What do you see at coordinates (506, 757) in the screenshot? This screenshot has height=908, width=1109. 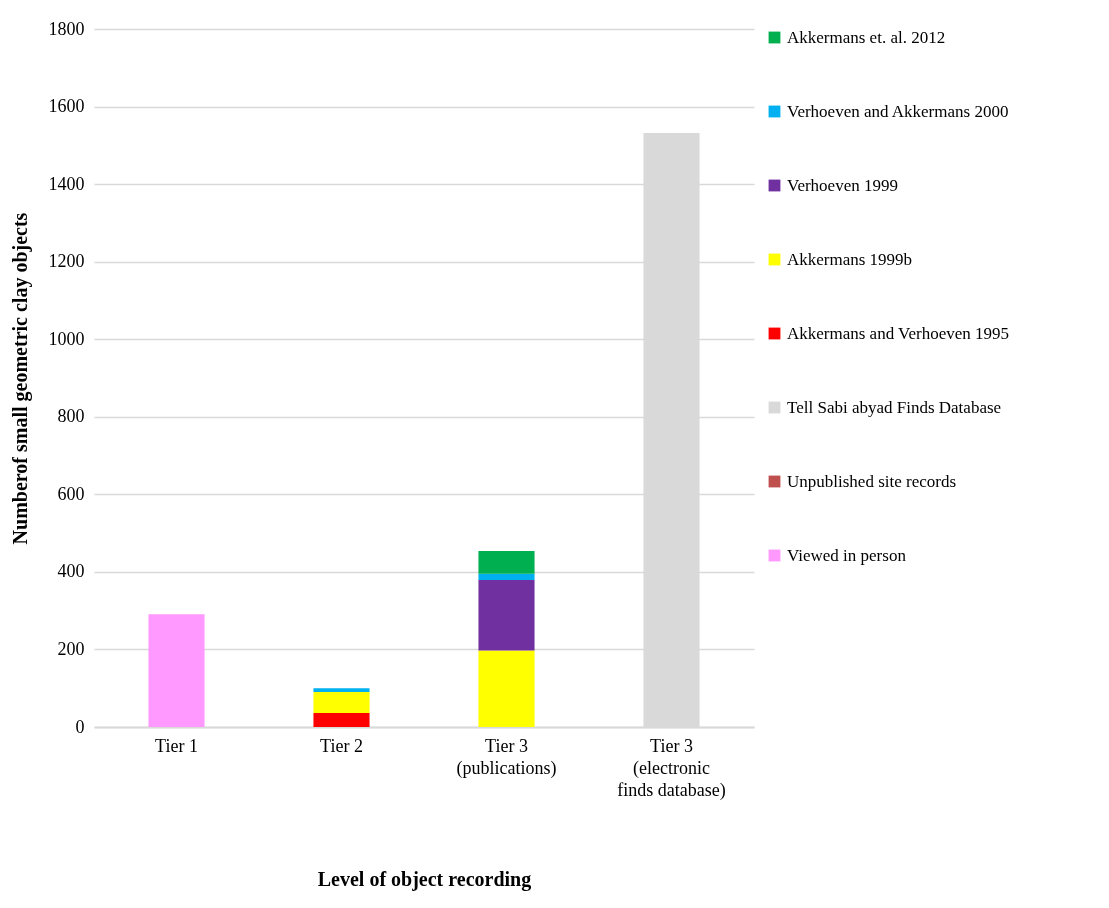 I see `x-tick-label: Tier 3 (publications)` at bounding box center [506, 757].